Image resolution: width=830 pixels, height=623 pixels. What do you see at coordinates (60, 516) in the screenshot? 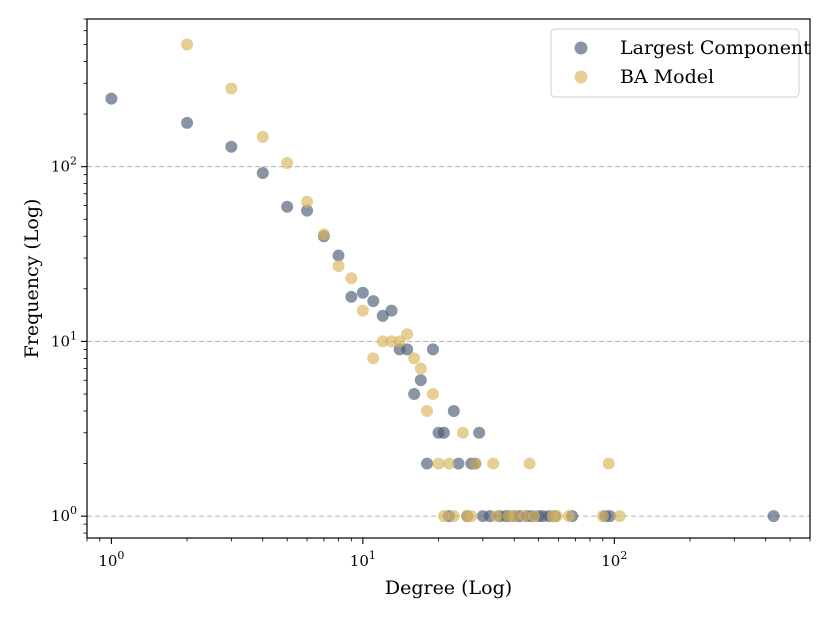
I see `y-tick-base-0: 10` at bounding box center [60, 516].